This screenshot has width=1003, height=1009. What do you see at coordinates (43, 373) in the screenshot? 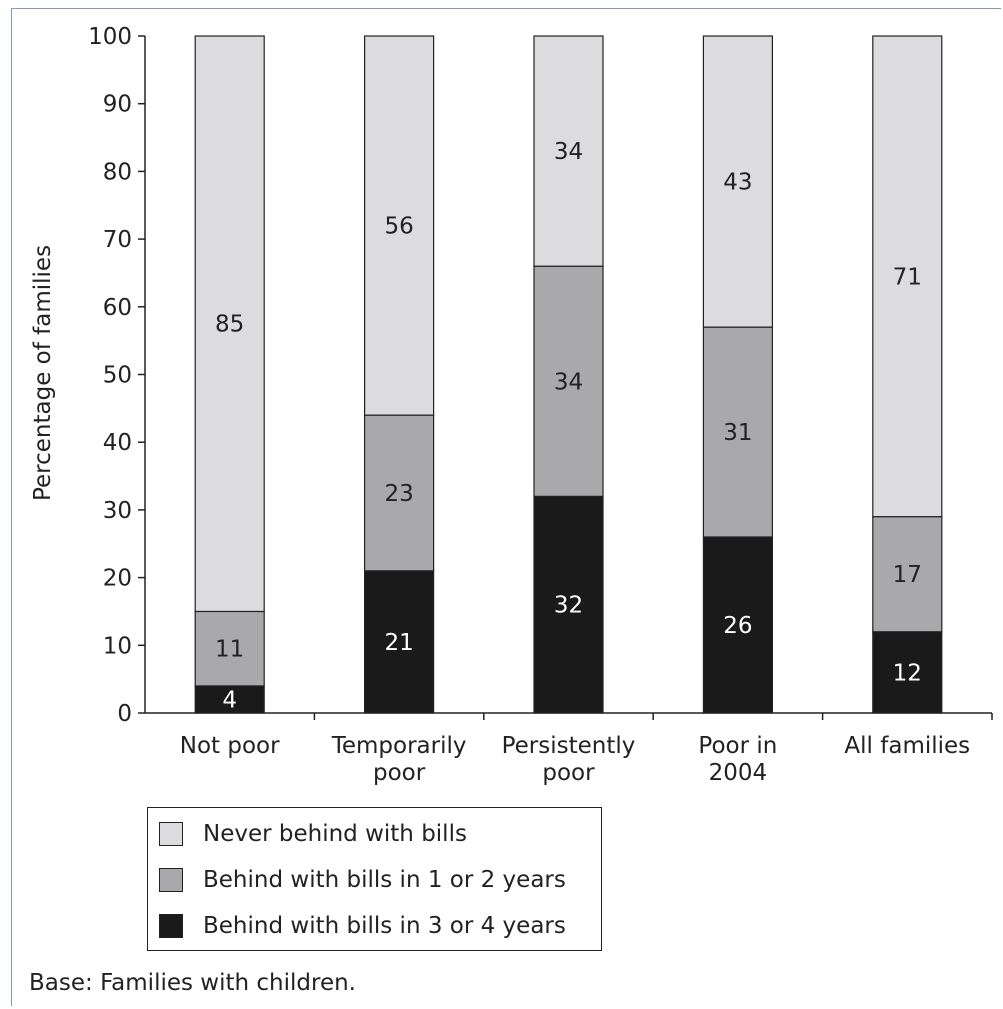
I see `y-axis-title: Percentage of families` at bounding box center [43, 373].